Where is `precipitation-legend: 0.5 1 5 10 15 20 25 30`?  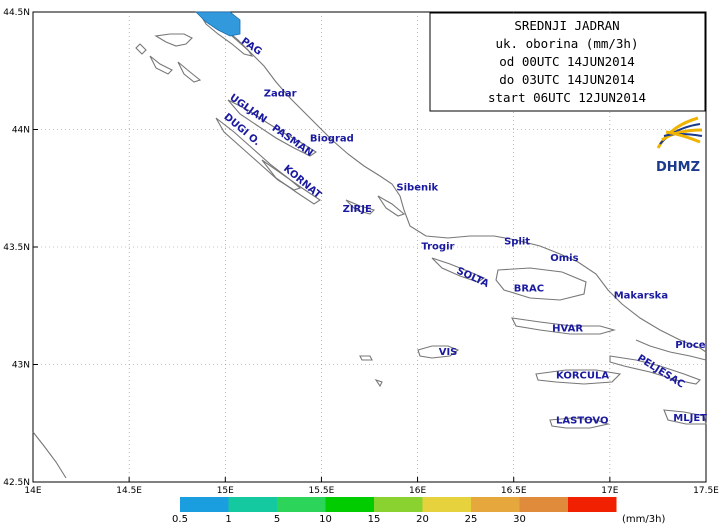 precipitation-legend: 0.5 1 5 10 15 20 25 30 is located at coordinates (394, 511).